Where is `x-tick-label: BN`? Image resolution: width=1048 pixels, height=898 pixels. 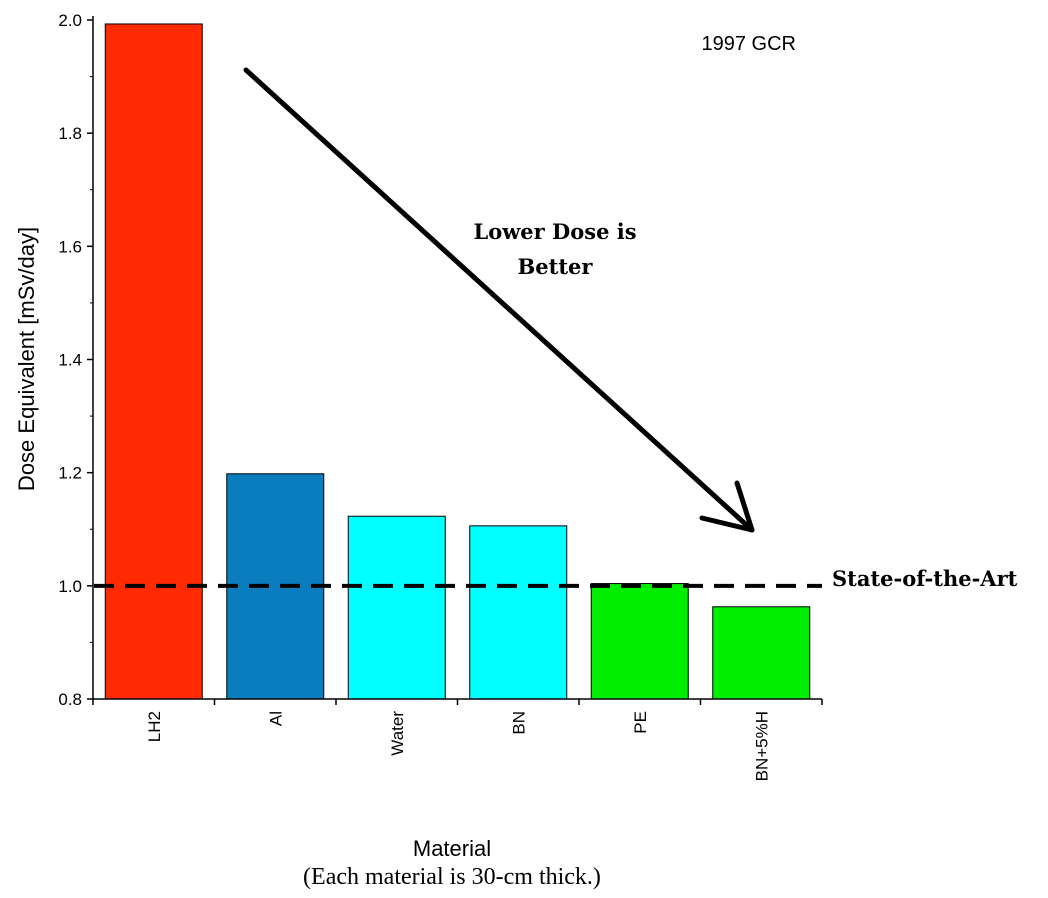 x-tick-label: BN is located at coordinates (518, 723).